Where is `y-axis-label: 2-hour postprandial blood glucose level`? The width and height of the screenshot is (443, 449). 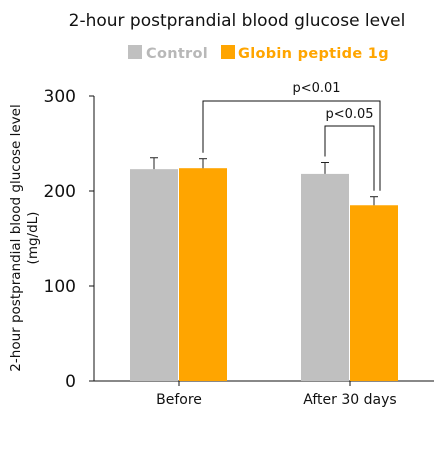
y-axis-label: 2-hour postprandial blood glucose level is located at coordinates (16, 237).